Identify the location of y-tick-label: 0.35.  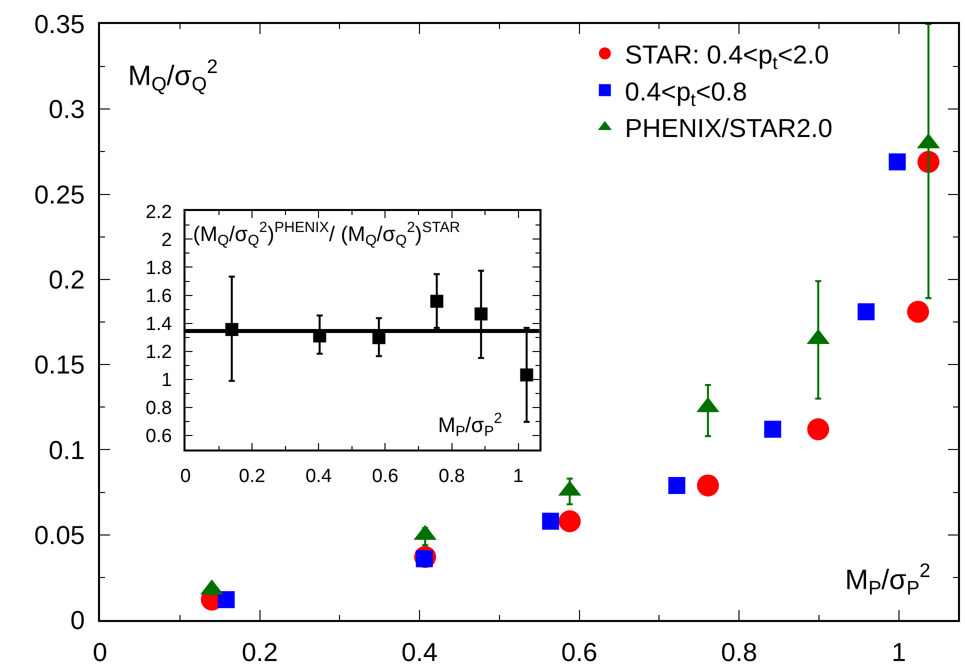
(59, 24).